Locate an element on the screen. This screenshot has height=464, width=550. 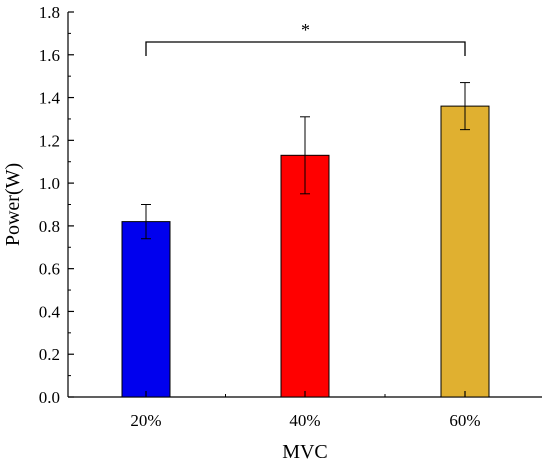
y-tick-label: 0.6 is located at coordinates (49, 269).